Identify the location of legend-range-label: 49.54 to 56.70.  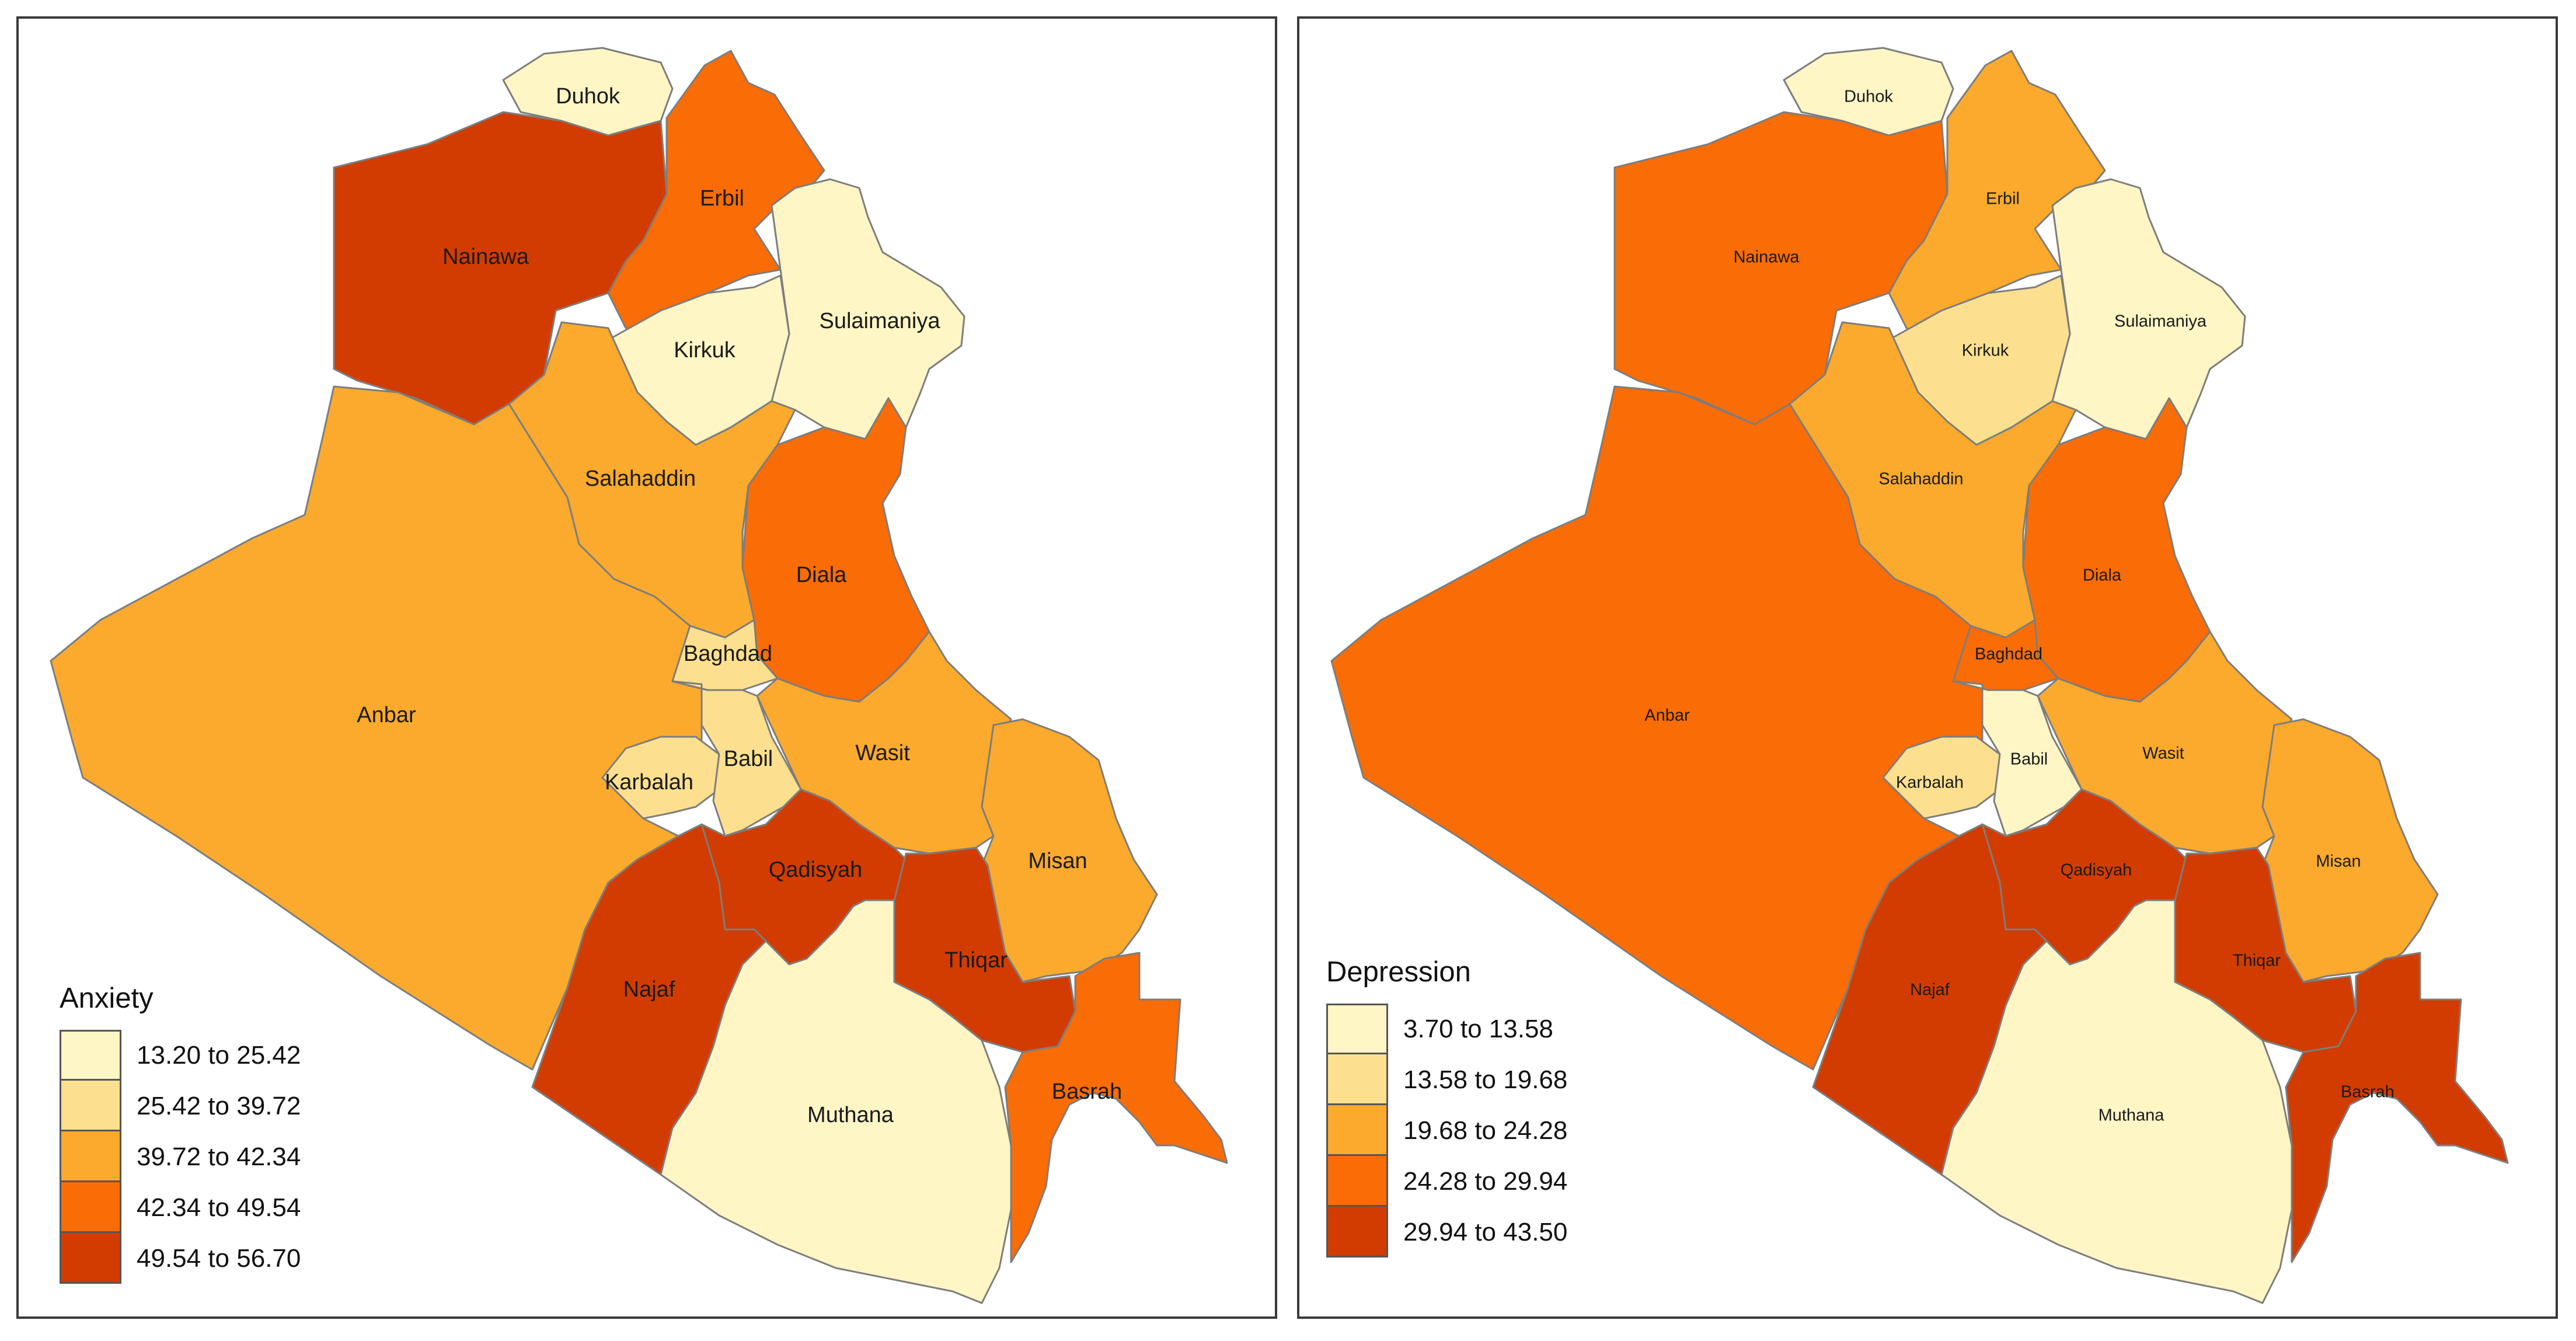
(219, 1258).